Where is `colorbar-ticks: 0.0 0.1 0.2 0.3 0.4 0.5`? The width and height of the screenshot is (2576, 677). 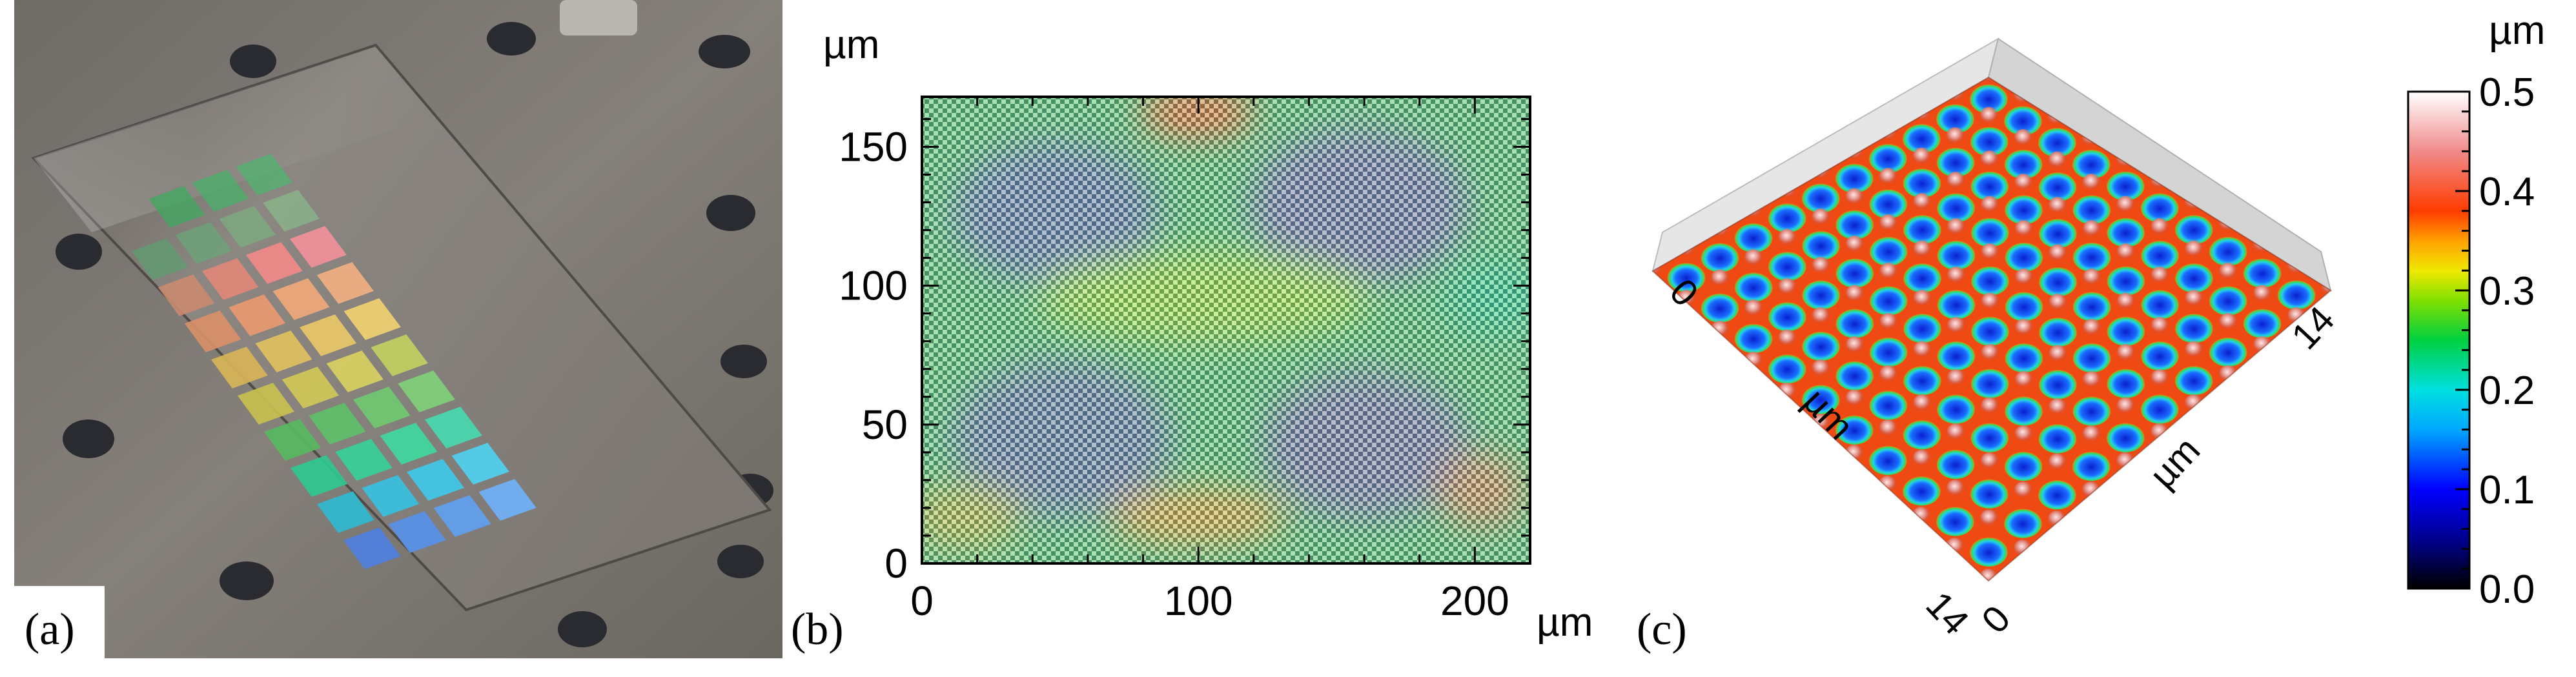 colorbar-ticks: 0.0 0.1 0.2 0.3 0.4 0.5 is located at coordinates (2495, 341).